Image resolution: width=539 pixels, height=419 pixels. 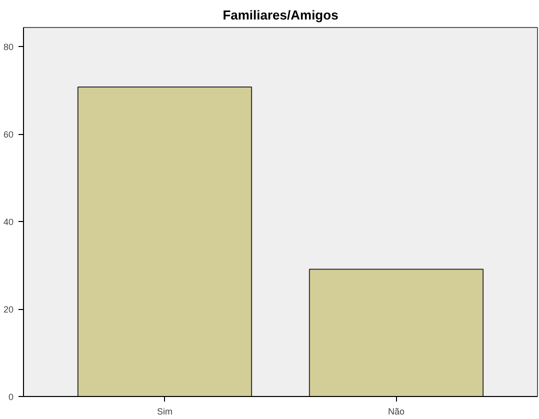 What do you see at coordinates (11, 397) in the screenshot?
I see `y-tick-label: 0` at bounding box center [11, 397].